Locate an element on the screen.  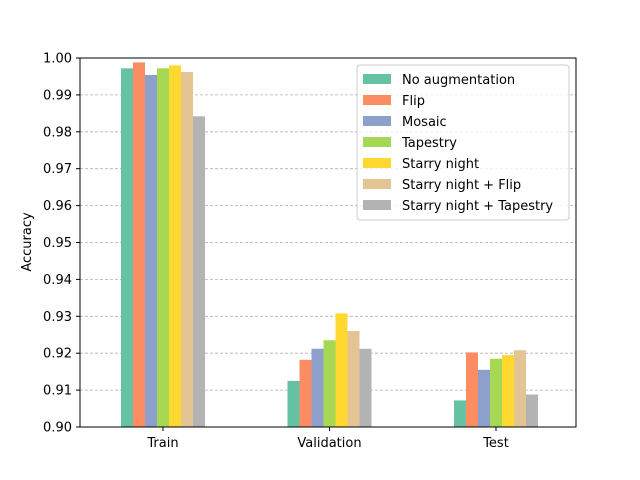
legend-entry: Starry night + Flip is located at coordinates (461, 185).